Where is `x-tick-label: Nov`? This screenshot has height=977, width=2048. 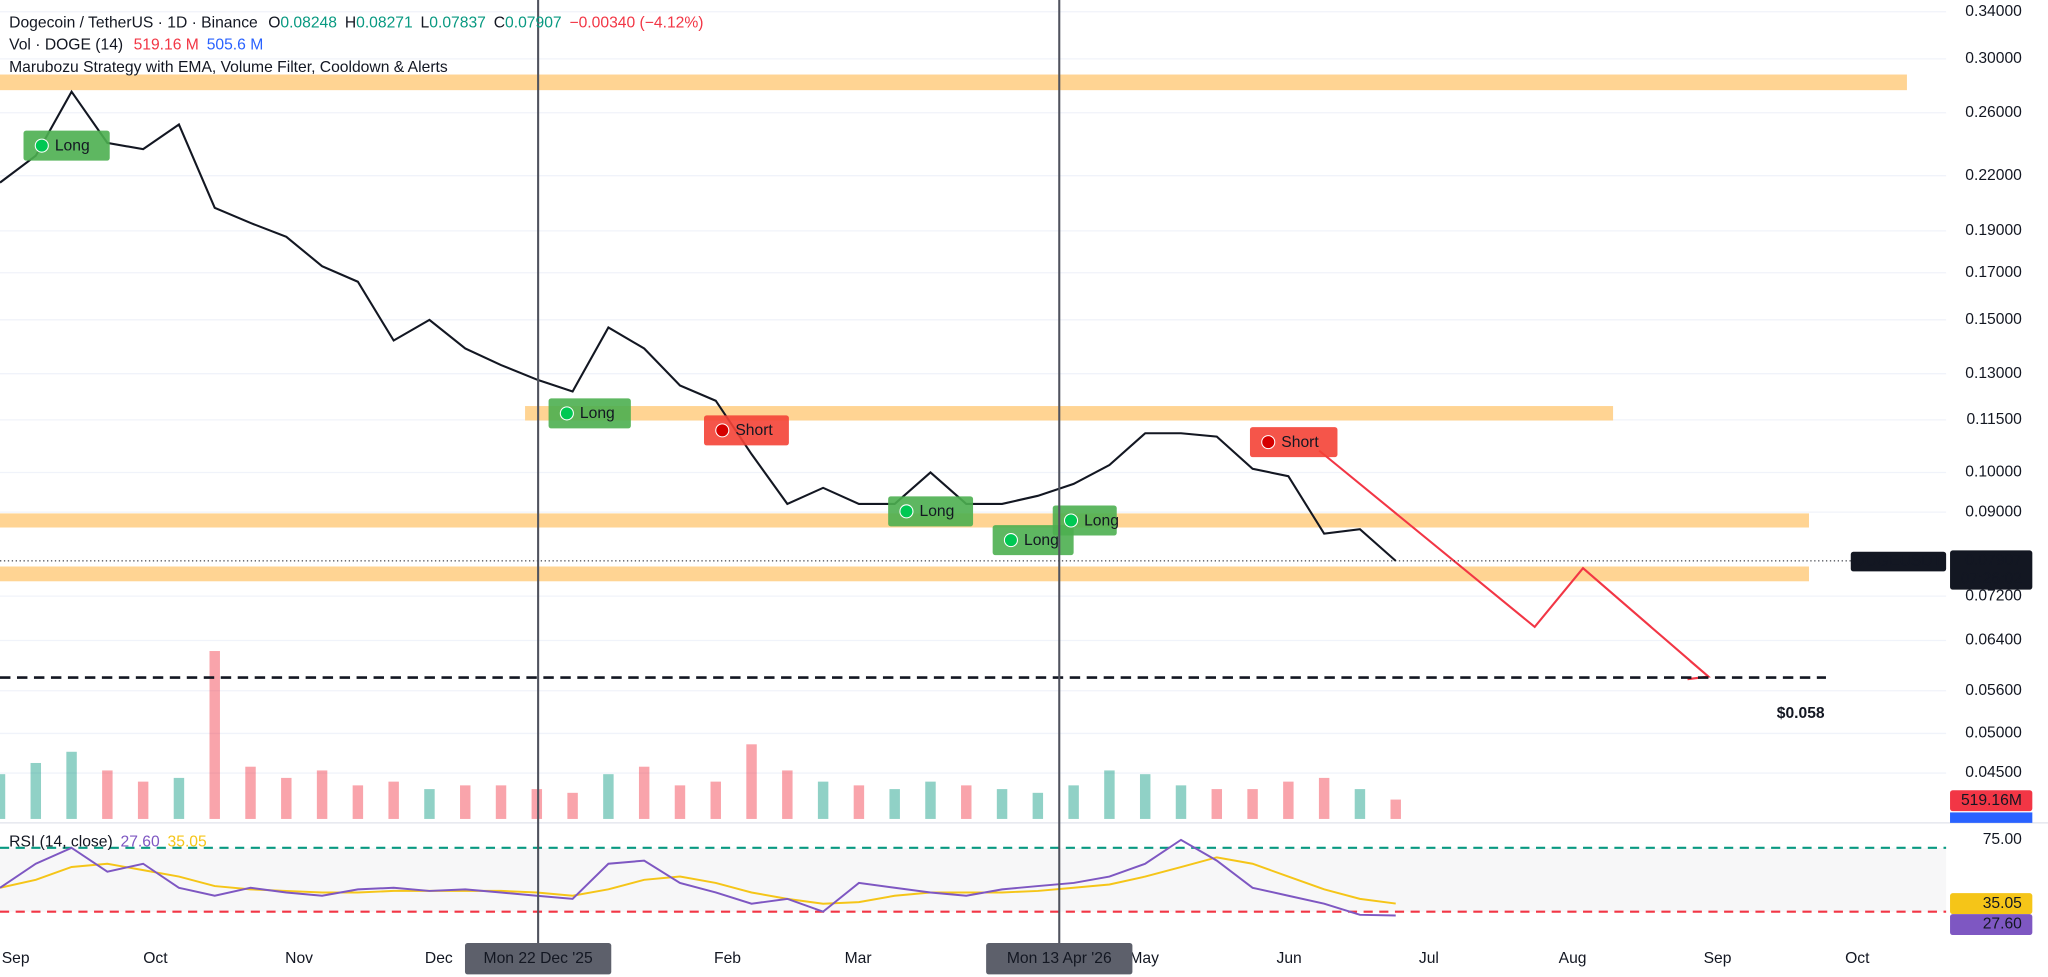
x-tick-label: Nov is located at coordinates (299, 958).